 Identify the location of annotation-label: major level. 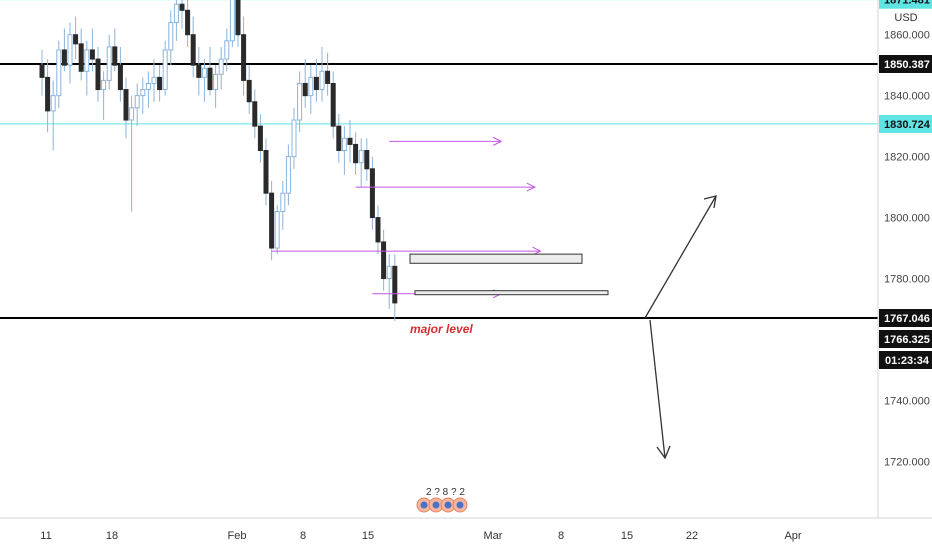
(441, 329).